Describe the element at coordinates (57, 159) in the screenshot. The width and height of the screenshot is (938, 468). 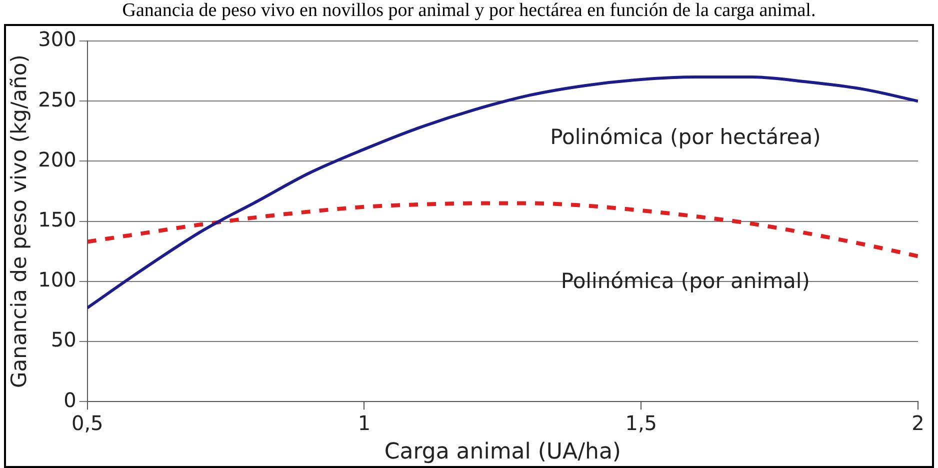
I see `y-tick-label: 200` at that location.